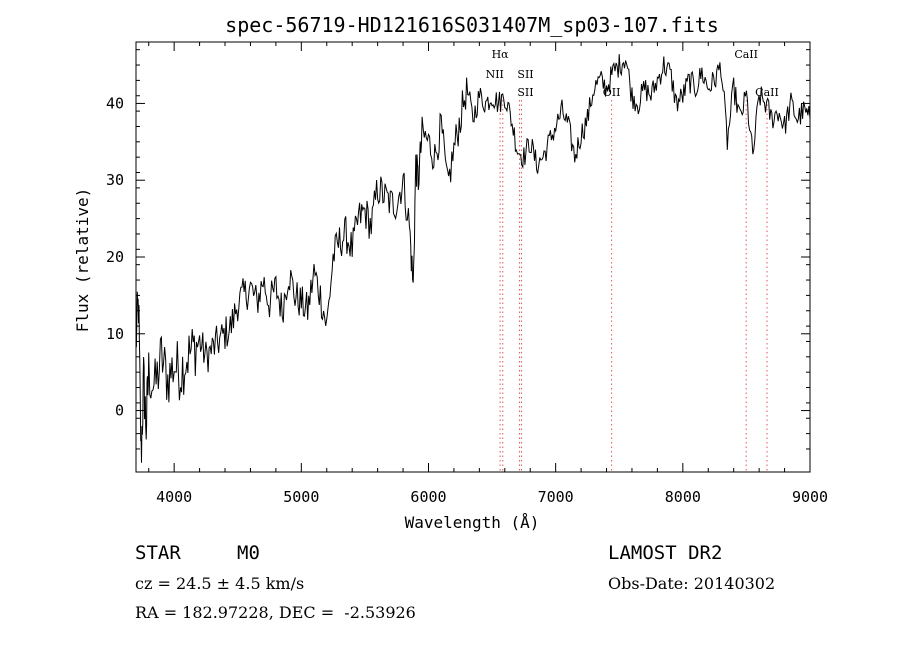  I want to click on x-tick-label: 8000, so click(683, 497).